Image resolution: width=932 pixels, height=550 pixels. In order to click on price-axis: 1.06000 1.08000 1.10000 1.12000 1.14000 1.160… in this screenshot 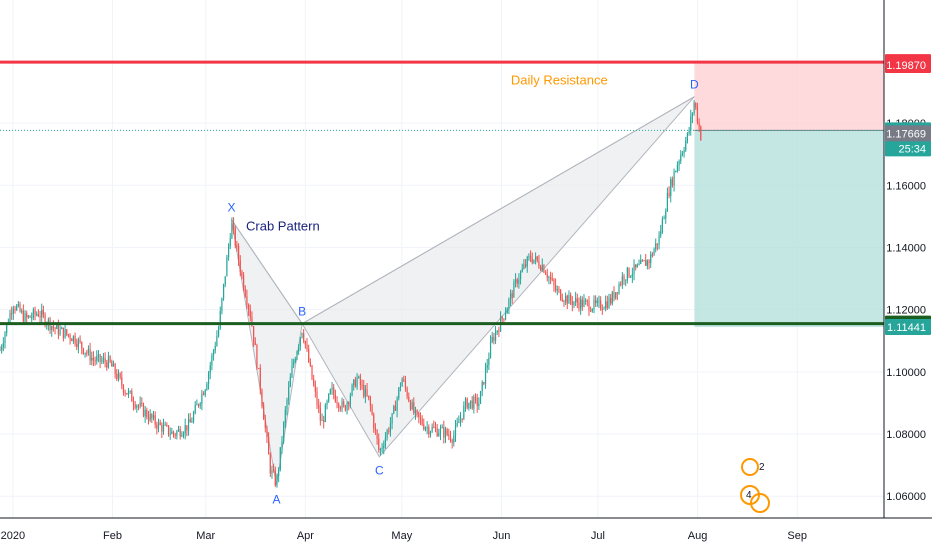, I will do `click(907, 275)`.